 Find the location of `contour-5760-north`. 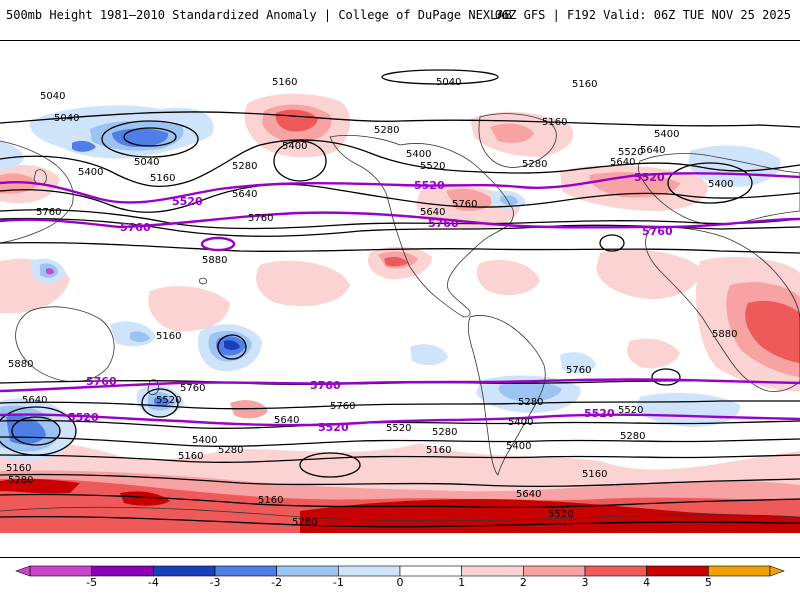

contour-5760-north is located at coordinates (400, 220).